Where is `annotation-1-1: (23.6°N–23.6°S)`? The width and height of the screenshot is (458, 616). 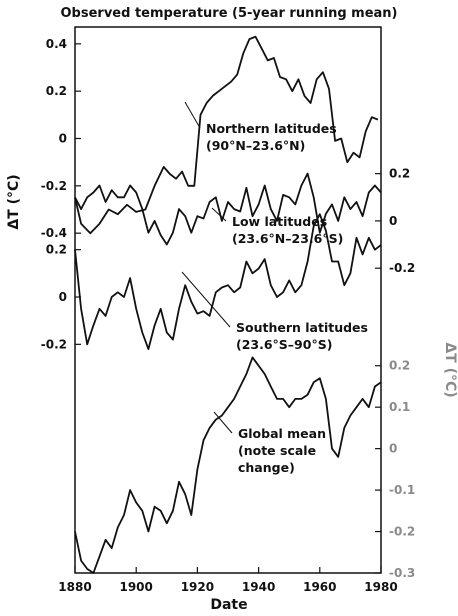 annotation-1-1: (23.6°N–23.6°S) is located at coordinates (287, 238).